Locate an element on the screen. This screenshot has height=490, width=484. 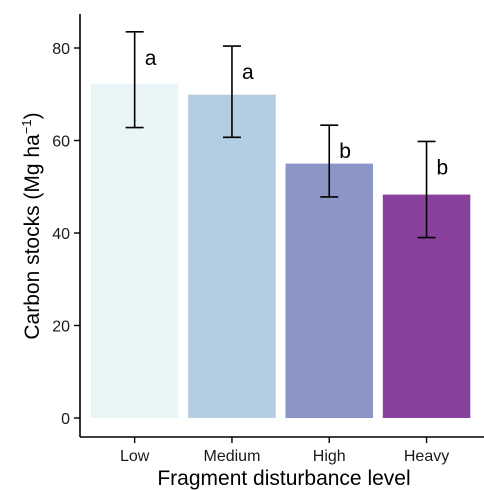
significance-label-heavy: b is located at coordinates (443, 167).